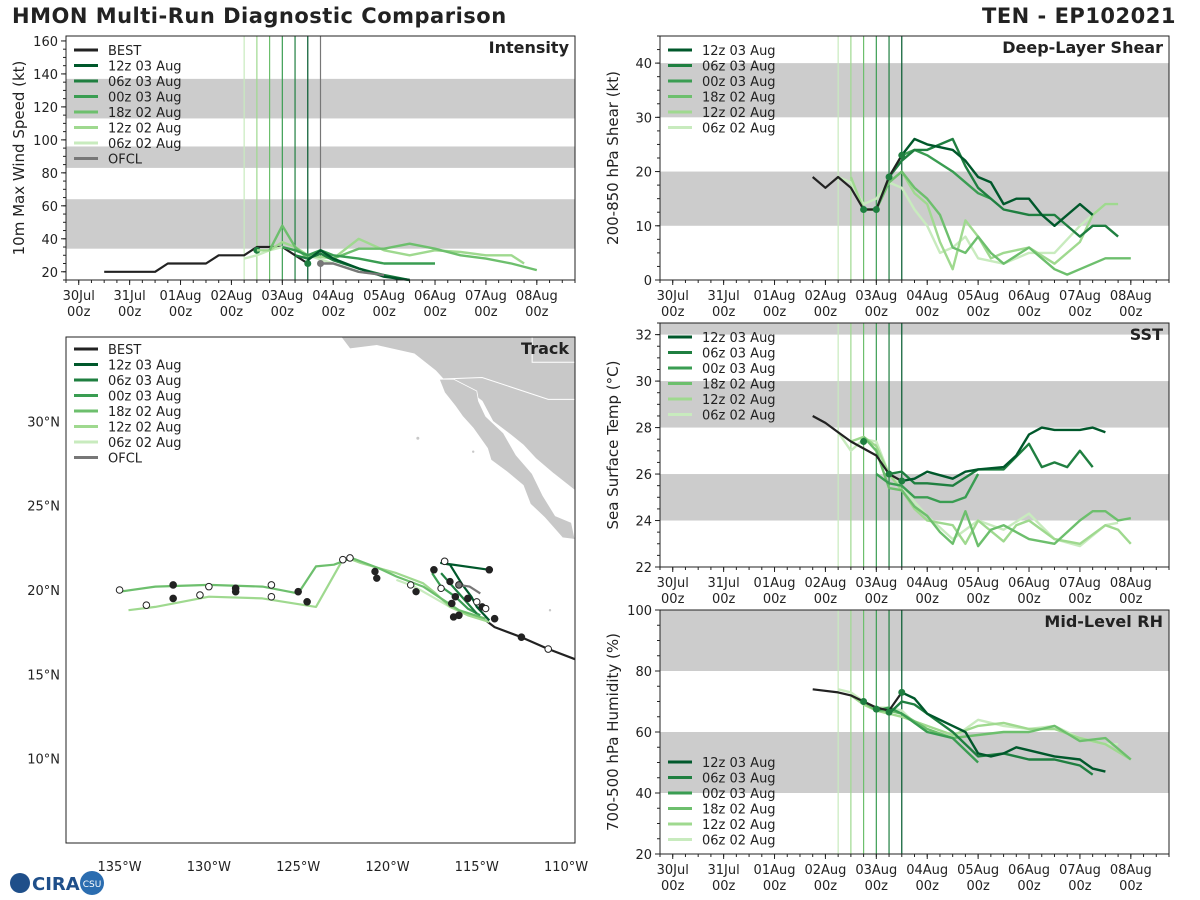 The image size is (1200, 900). What do you see at coordinates (259, 16) in the screenshot?
I see `figure-title: HMON Multi-Run Diagnostic Comparison` at bounding box center [259, 16].